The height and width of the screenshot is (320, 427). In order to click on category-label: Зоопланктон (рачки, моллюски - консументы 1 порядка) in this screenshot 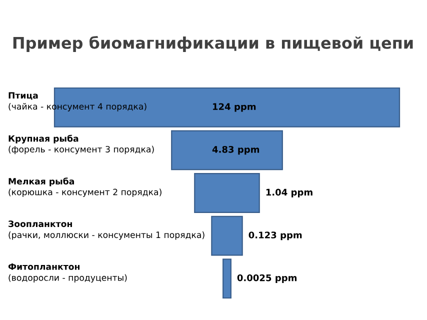, I will do `click(106, 230)`.